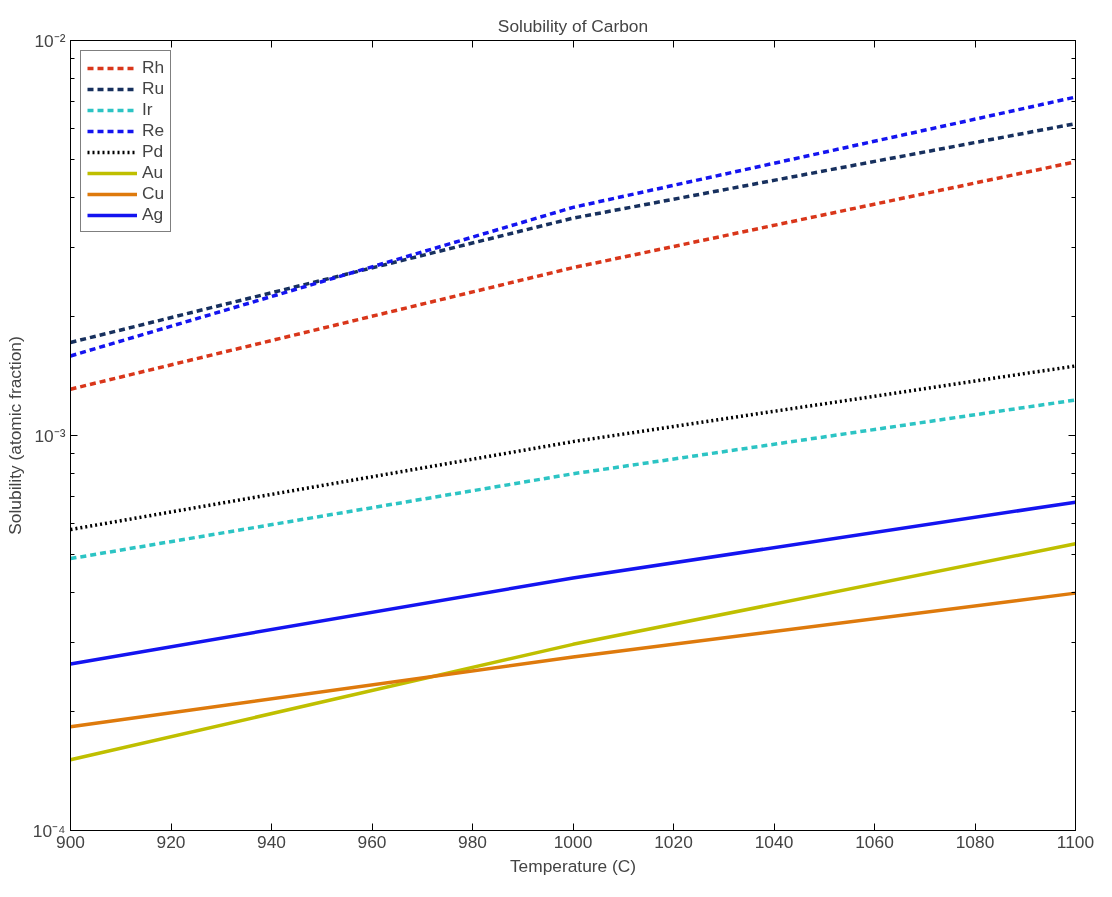  I want to click on x-tick-label: 1000, so click(573, 841).